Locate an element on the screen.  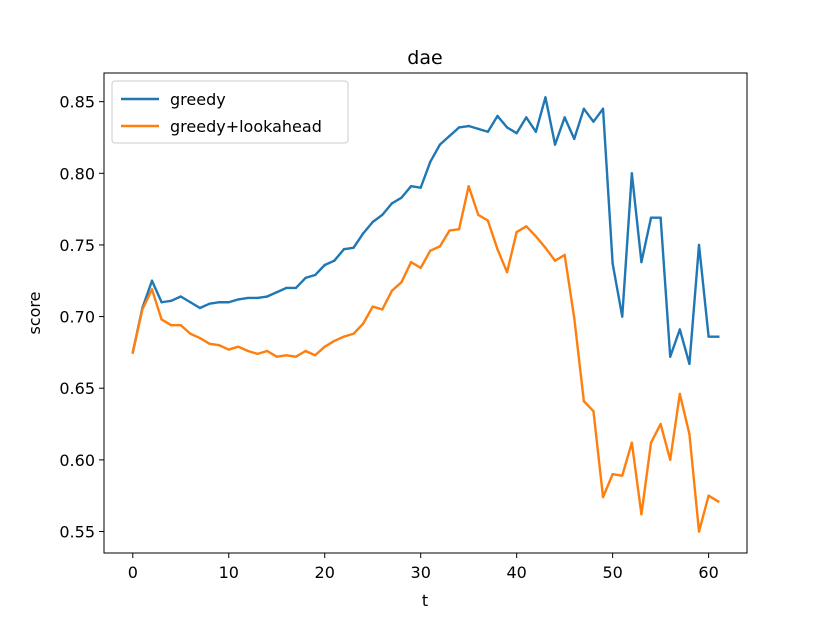
y-tick-label: 0.85 is located at coordinates (77, 102).